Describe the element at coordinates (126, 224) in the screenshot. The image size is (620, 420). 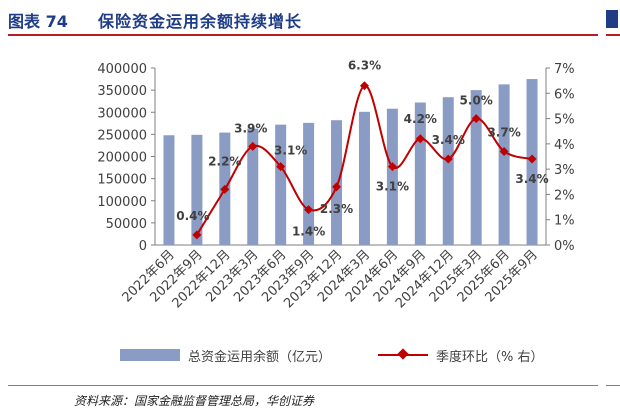
I see `left-axis-tick-label: 50000` at that location.